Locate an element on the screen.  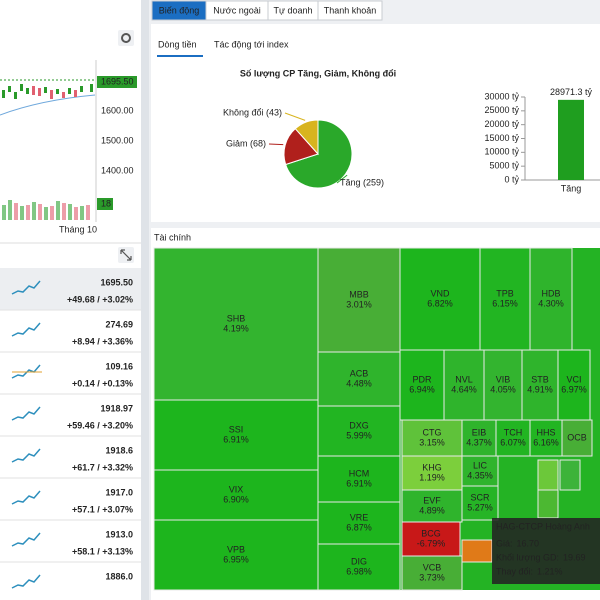
tile-change: 4.35% is located at coordinates (480, 475).